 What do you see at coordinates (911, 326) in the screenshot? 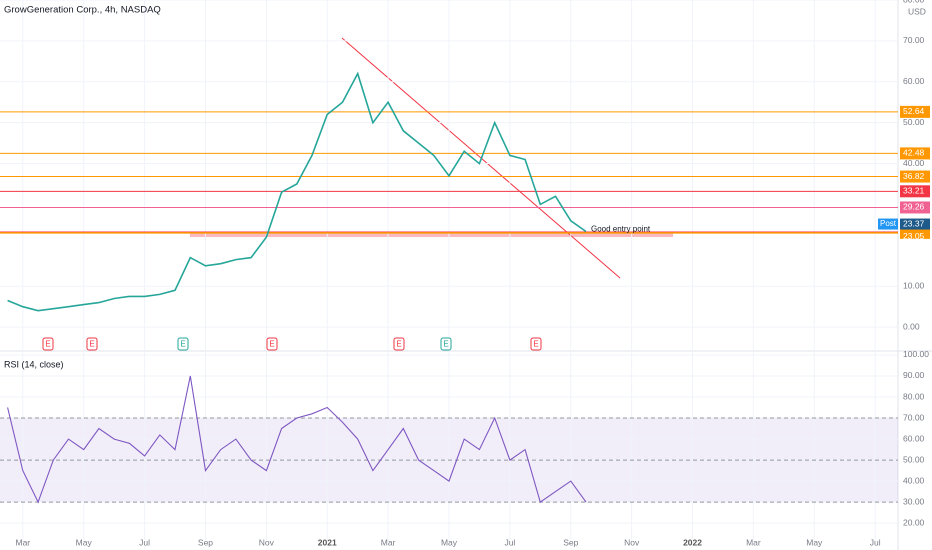
I see `y-tick-label: 0.00` at bounding box center [911, 326].